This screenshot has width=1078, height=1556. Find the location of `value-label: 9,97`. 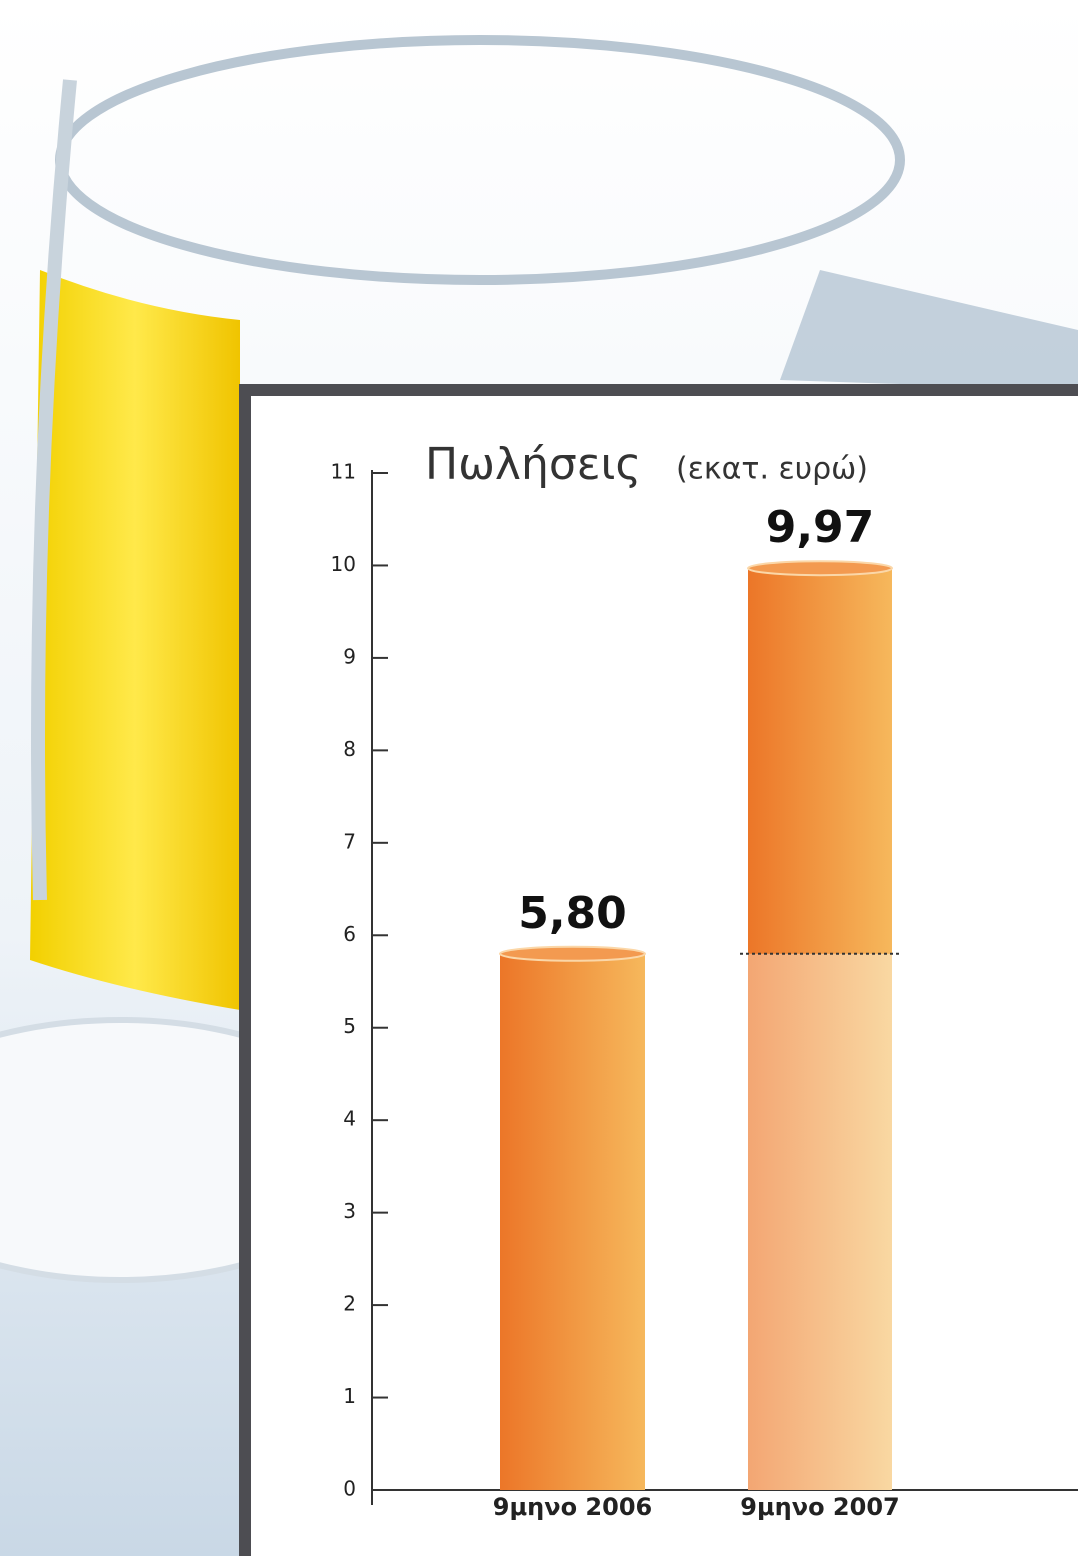

value-label: 9,97 is located at coordinates (820, 527).